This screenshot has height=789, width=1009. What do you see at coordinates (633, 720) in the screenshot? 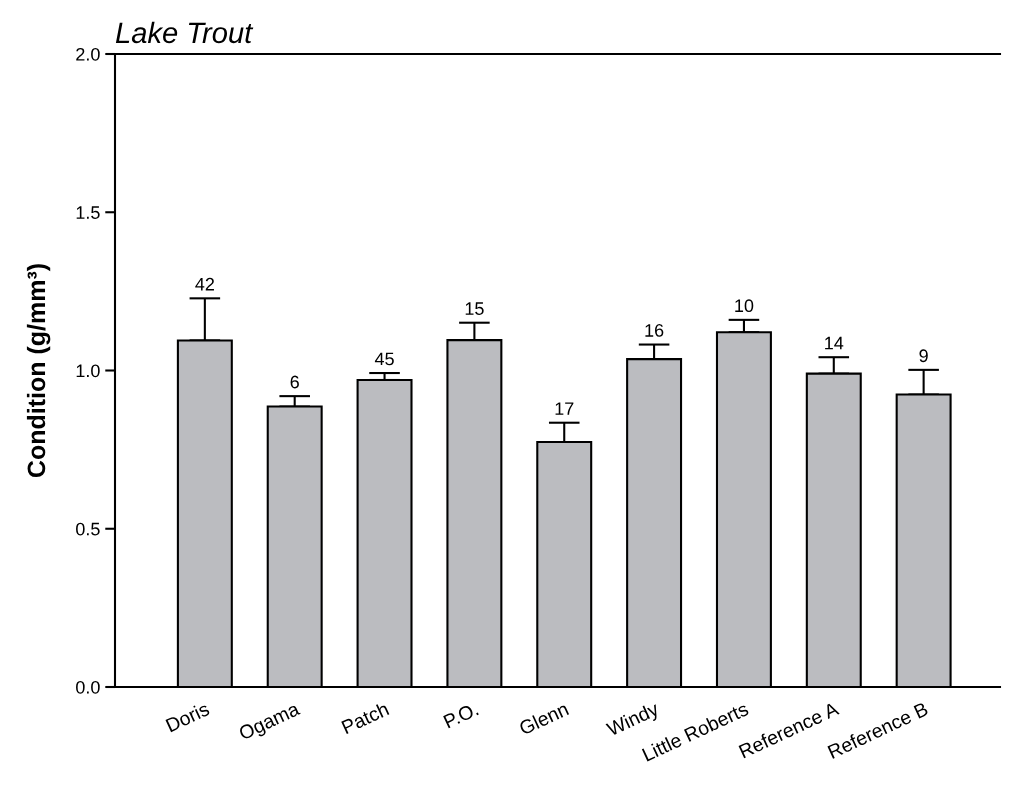
I see `x-tick-label: Windy` at bounding box center [633, 720].